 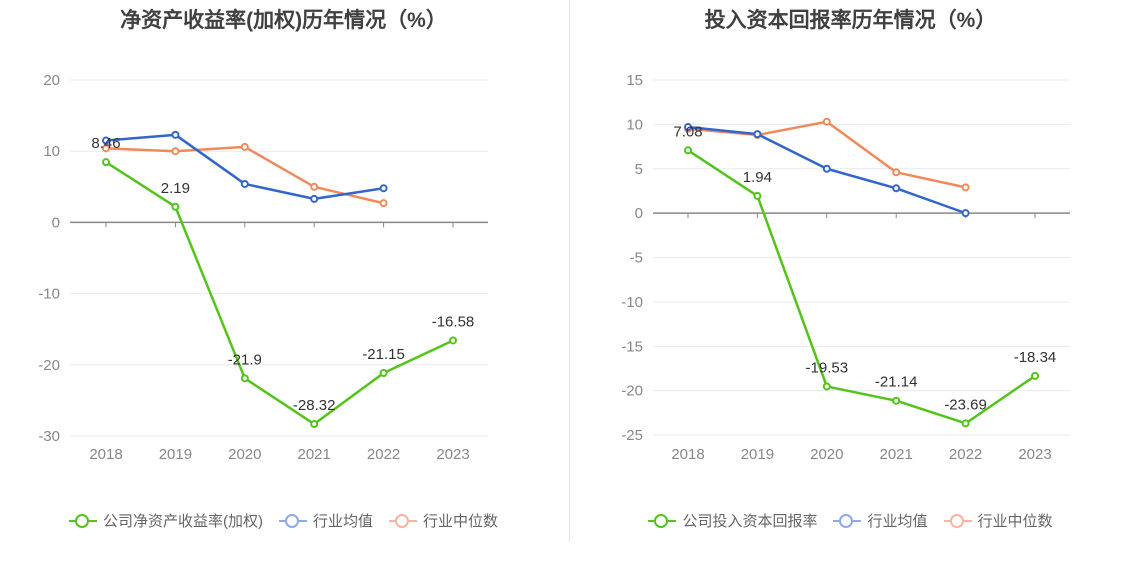 I want to click on y-tick-label: -25, so click(x=632, y=435).